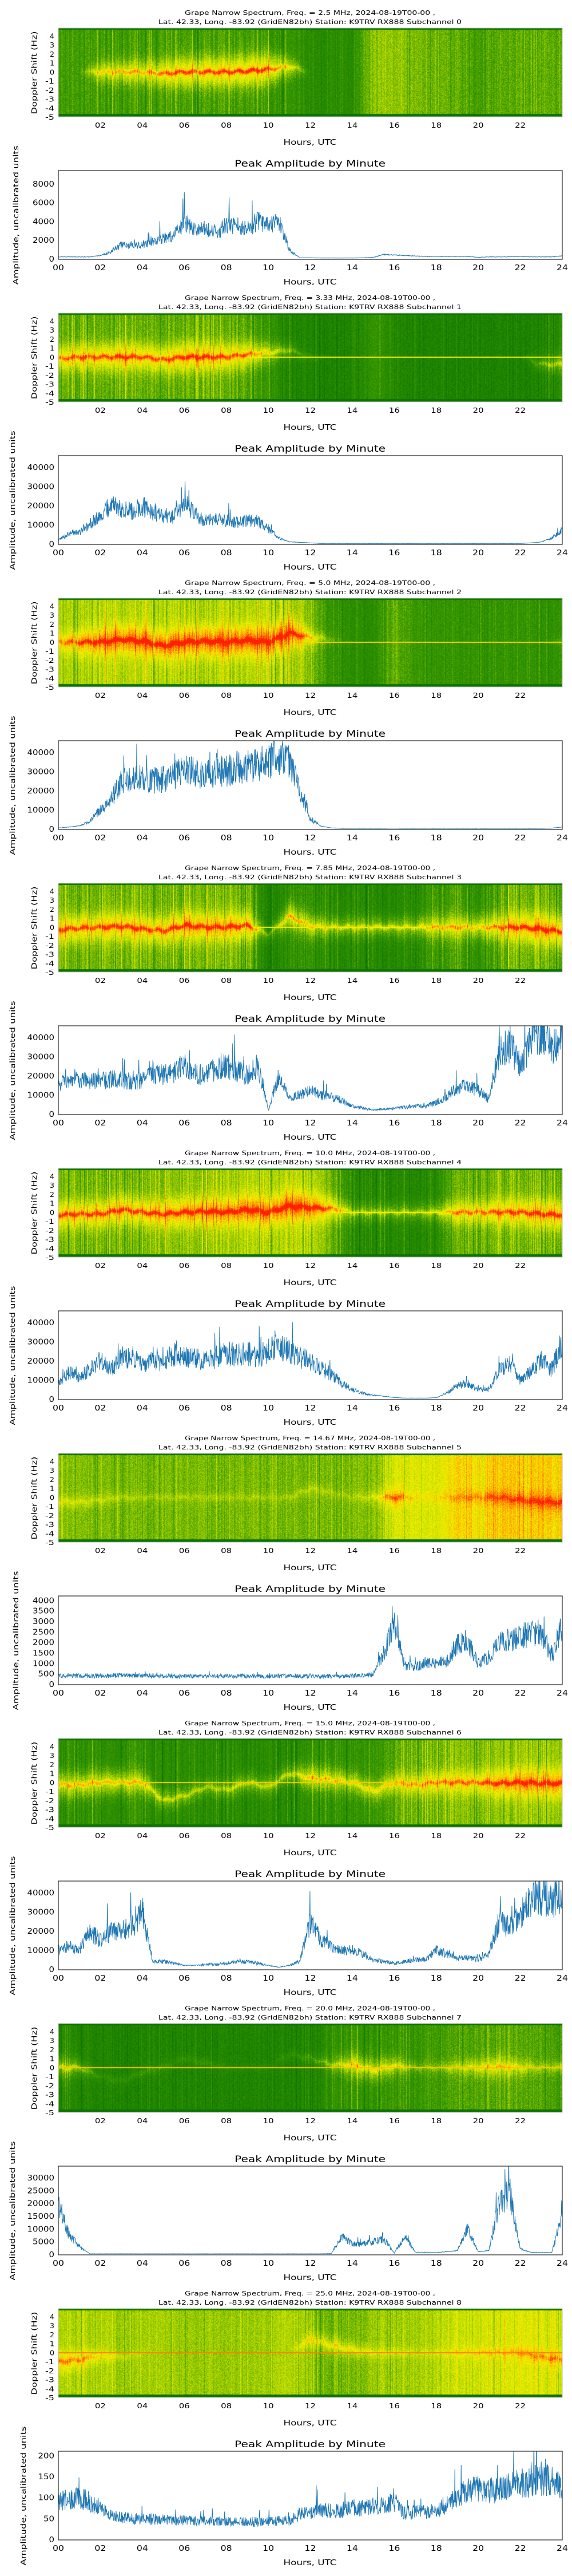  What do you see at coordinates (49, 1534) in the screenshot?
I see `spectrogram-ytick-label: -4` at bounding box center [49, 1534].